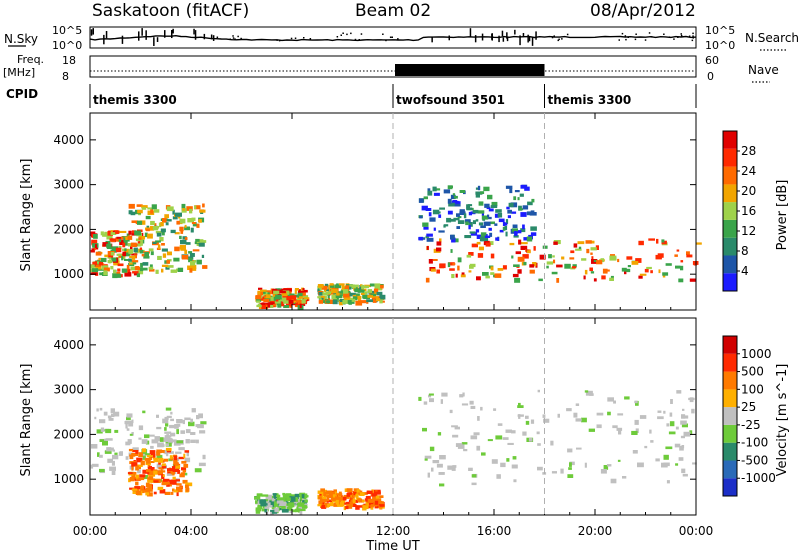  I want to click on nsearch-dots, so click(392, 37).